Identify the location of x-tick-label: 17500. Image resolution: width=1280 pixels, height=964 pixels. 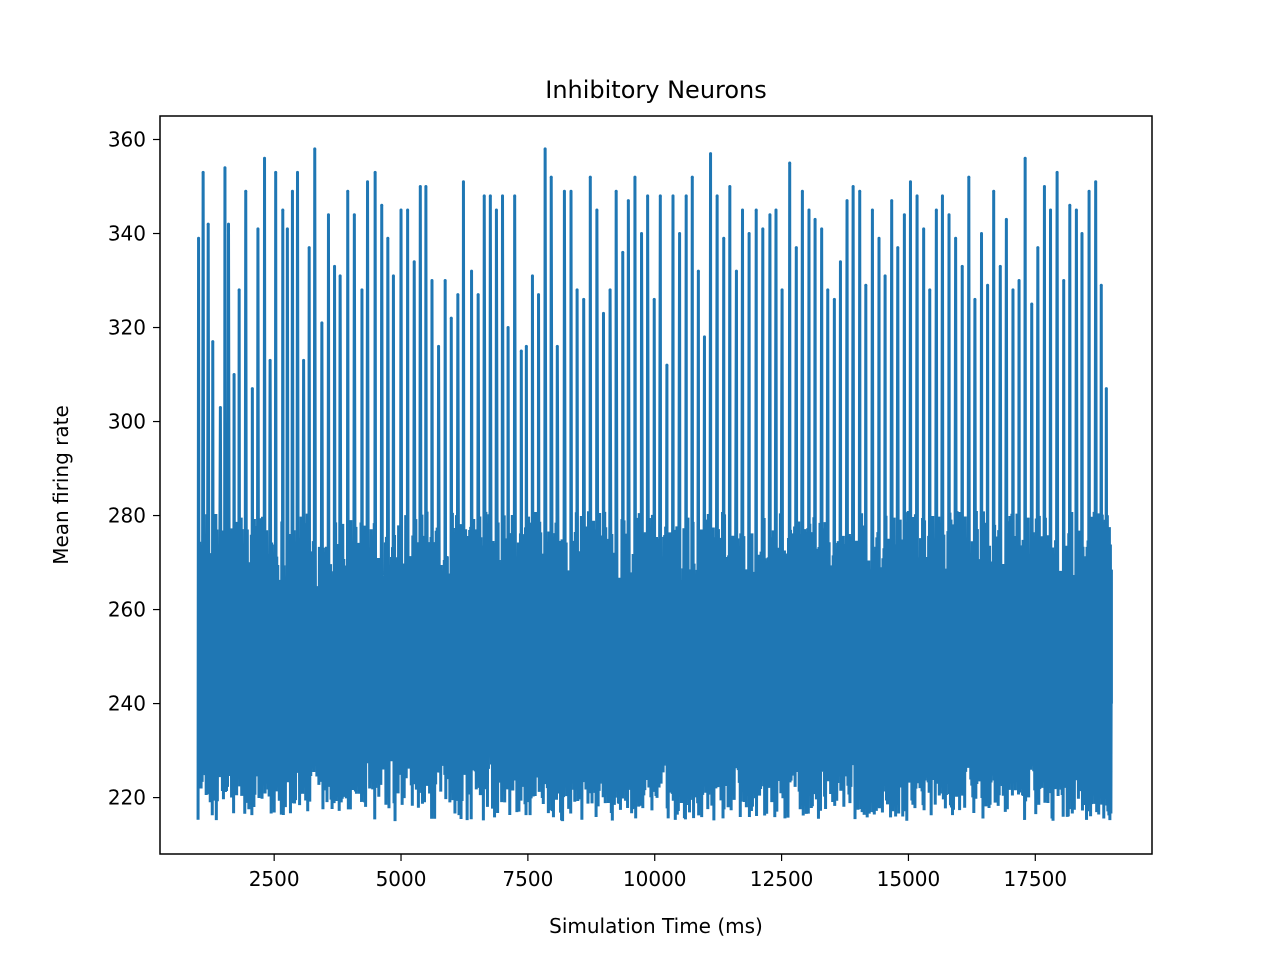
(1035, 879).